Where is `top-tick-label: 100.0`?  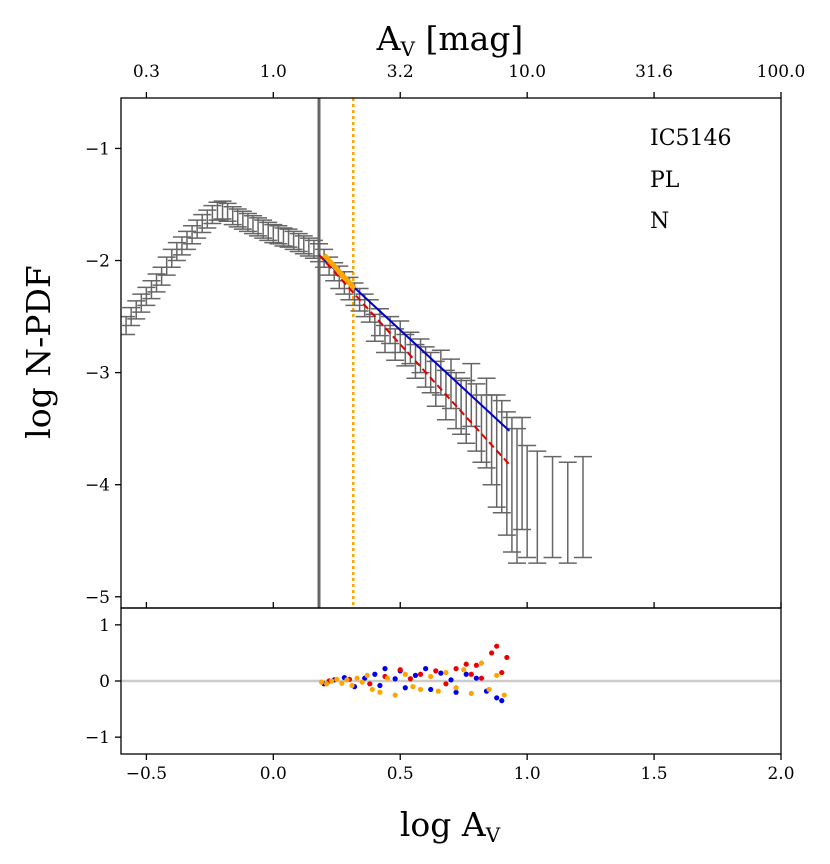 top-tick-label: 100.0 is located at coordinates (781, 72).